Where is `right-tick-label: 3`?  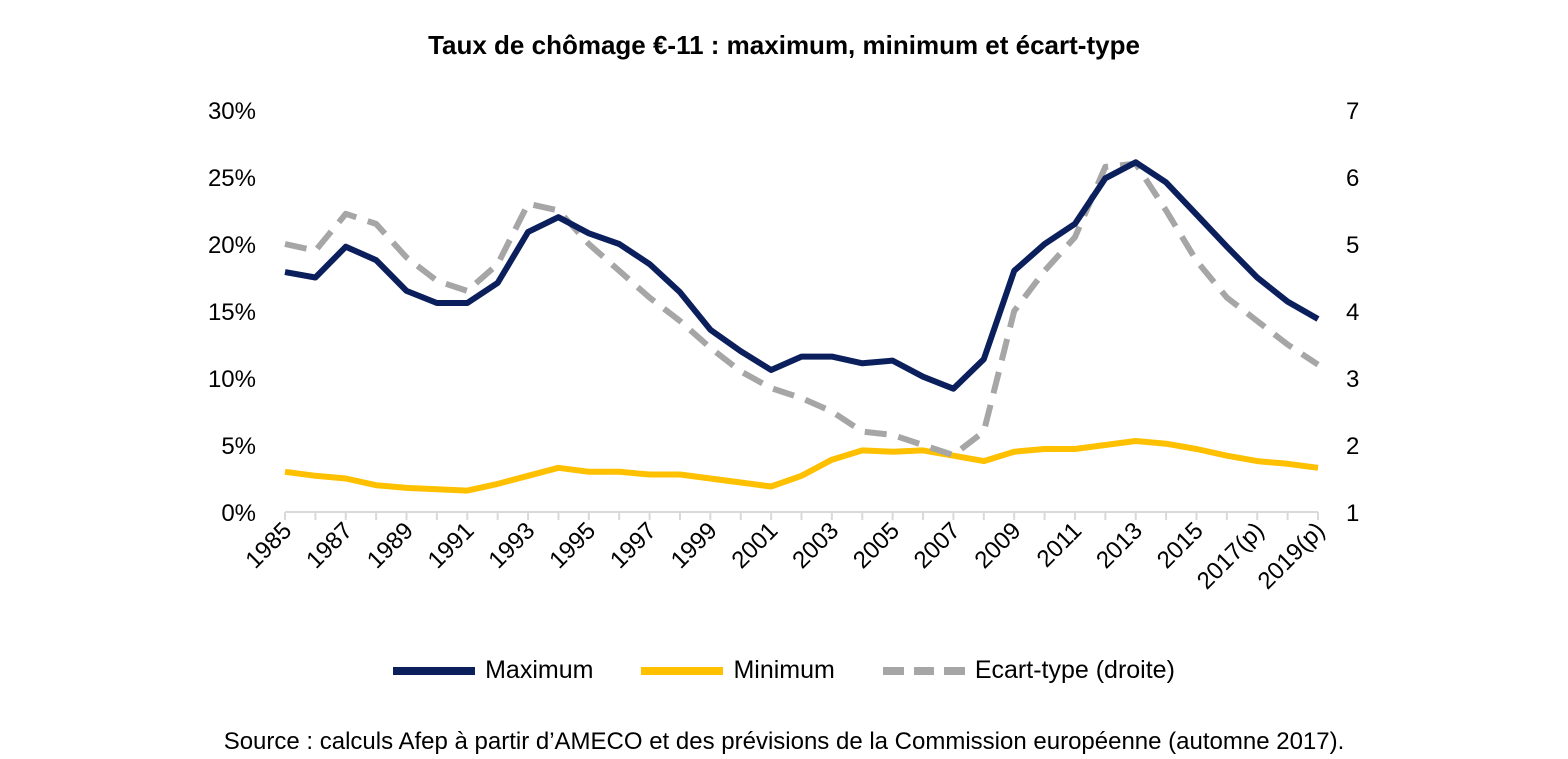
right-tick-label: 3 is located at coordinates (1352, 379).